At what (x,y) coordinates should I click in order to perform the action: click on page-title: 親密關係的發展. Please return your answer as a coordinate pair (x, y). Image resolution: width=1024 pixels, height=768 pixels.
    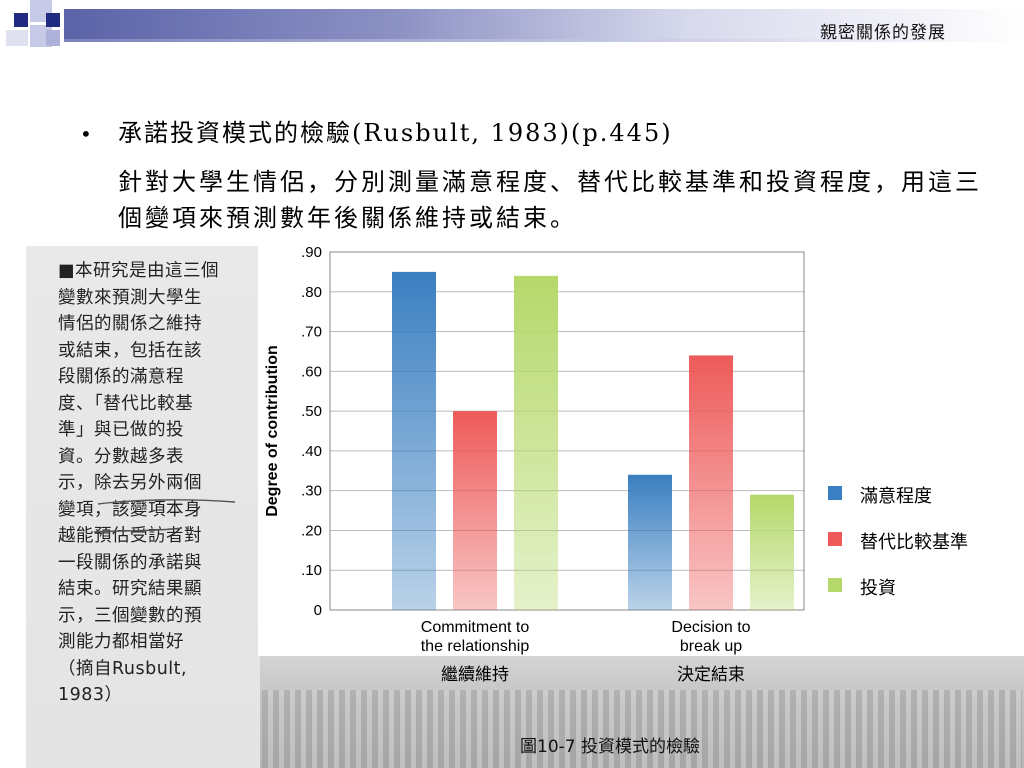
    Looking at the image, I should click on (883, 33).